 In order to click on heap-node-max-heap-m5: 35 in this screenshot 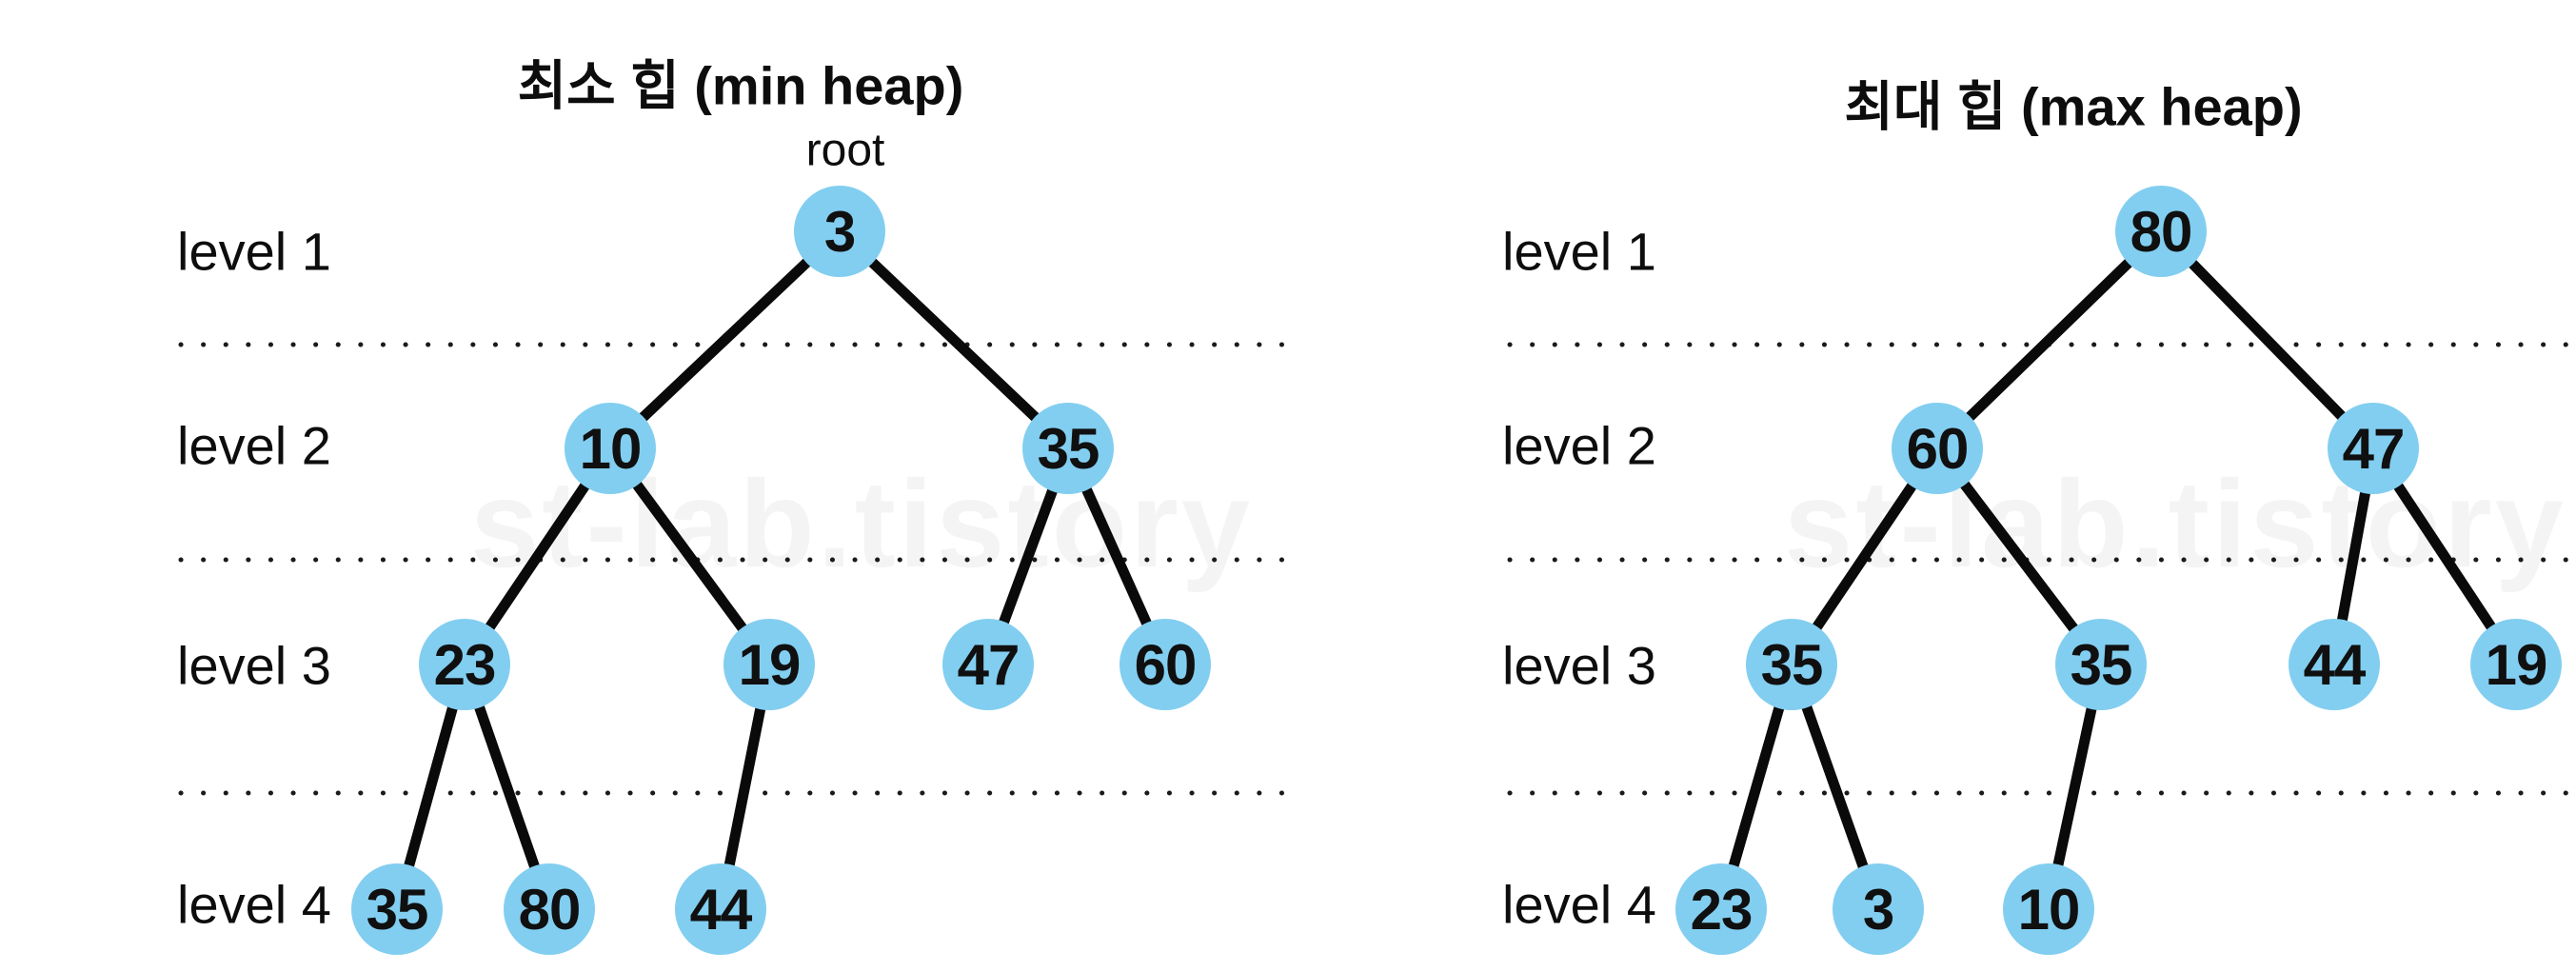, I will do `click(2101, 665)`.